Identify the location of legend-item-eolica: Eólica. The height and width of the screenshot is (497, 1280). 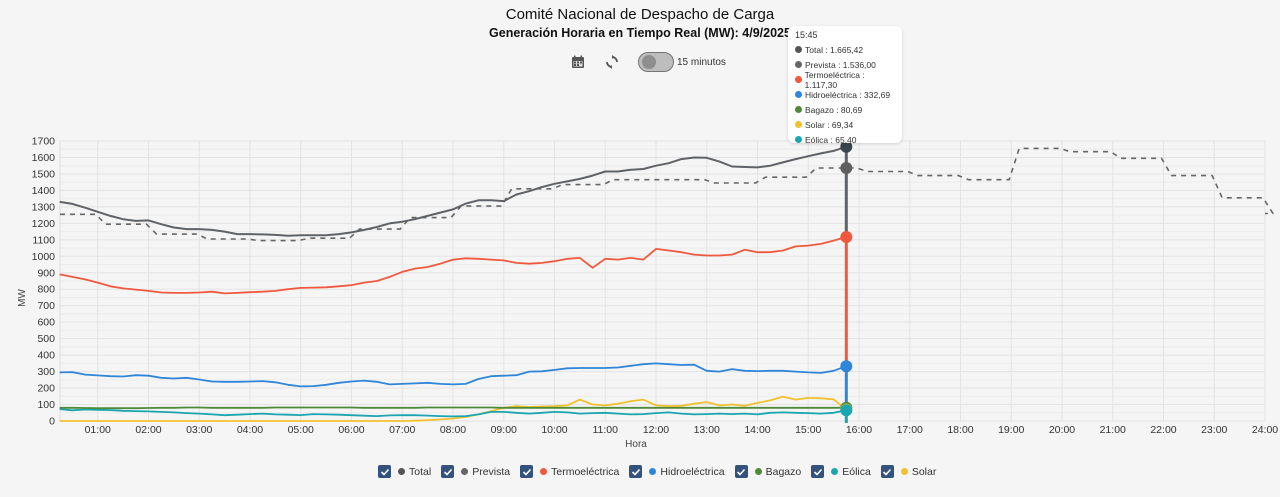
(841, 471).